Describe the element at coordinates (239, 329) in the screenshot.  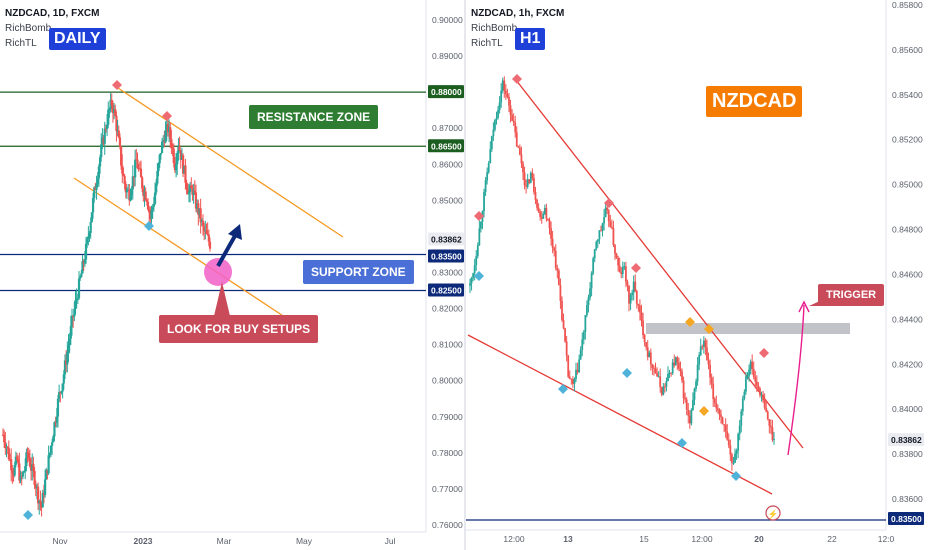
I see `buy-setups-label: LOOK FOR BUY SETUPS` at that location.